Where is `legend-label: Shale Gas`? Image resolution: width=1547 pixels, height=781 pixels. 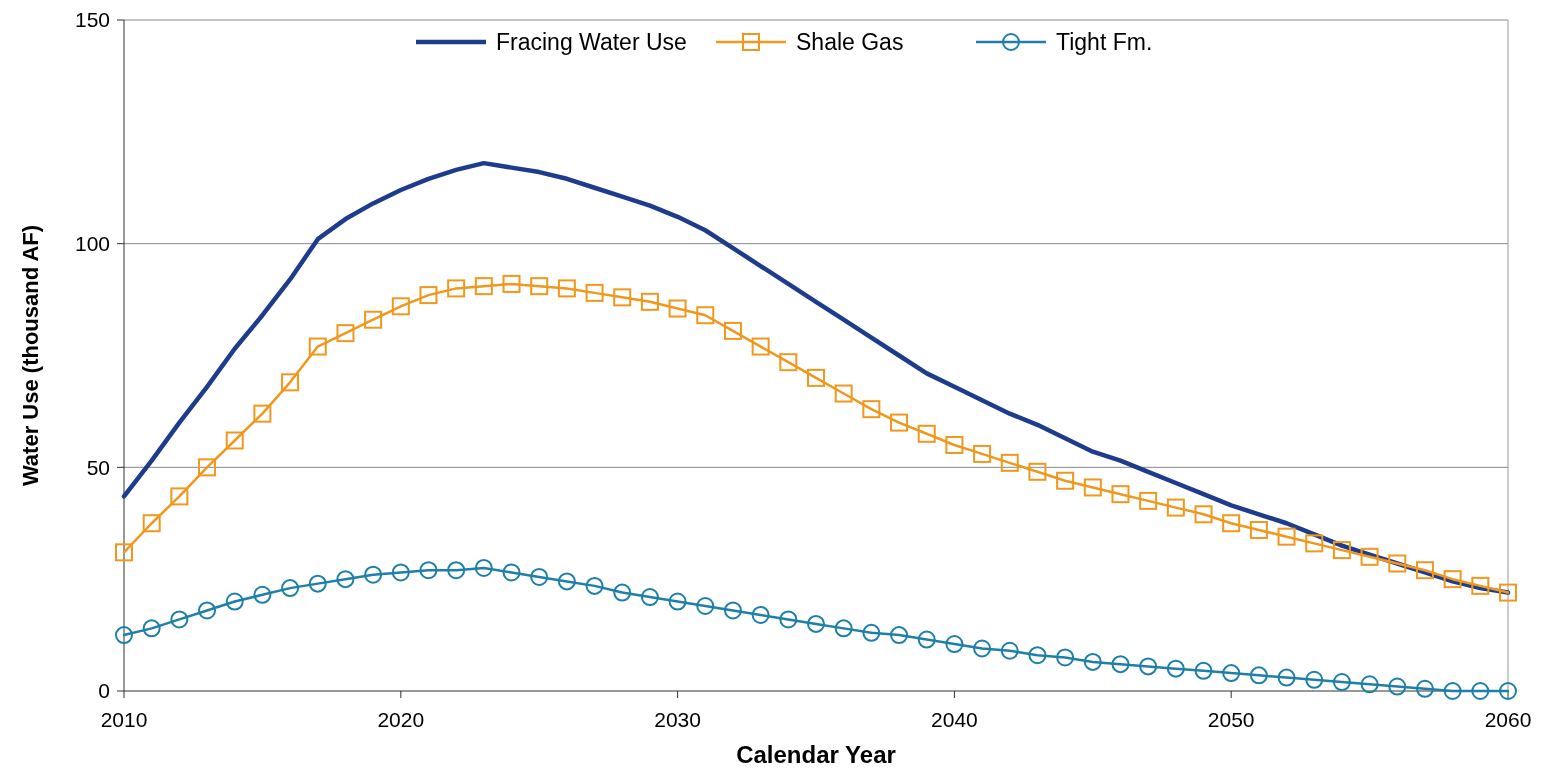
legend-label: Shale Gas is located at coordinates (850, 42).